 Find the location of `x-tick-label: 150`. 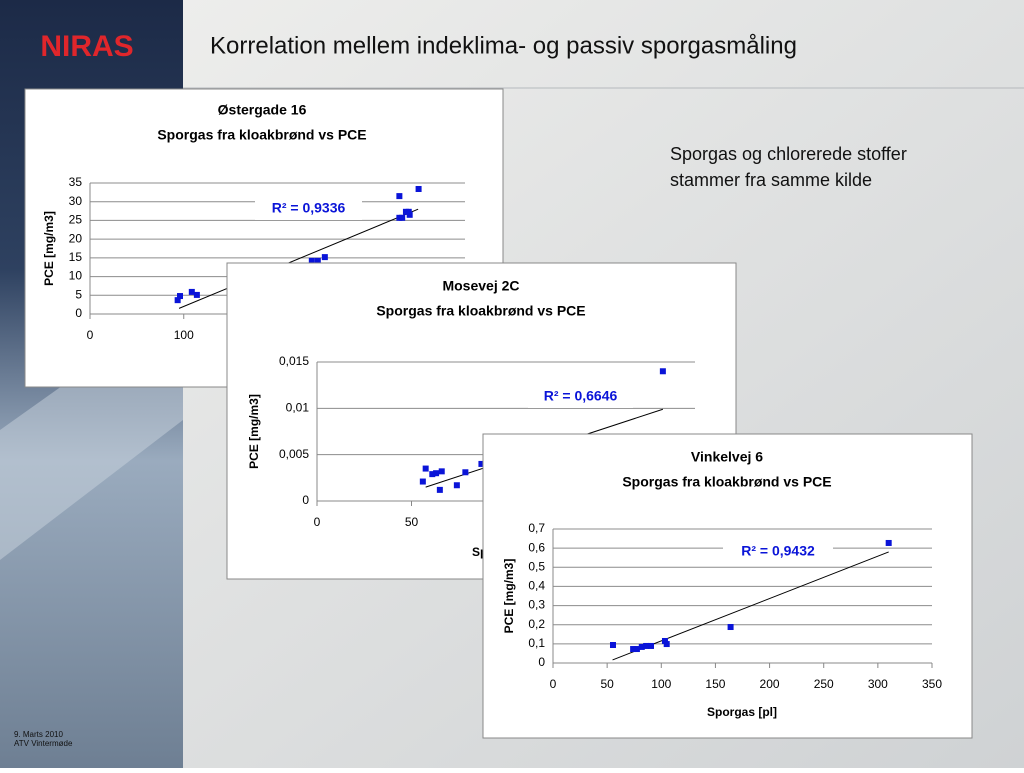

x-tick-label: 150 is located at coordinates (715, 684).